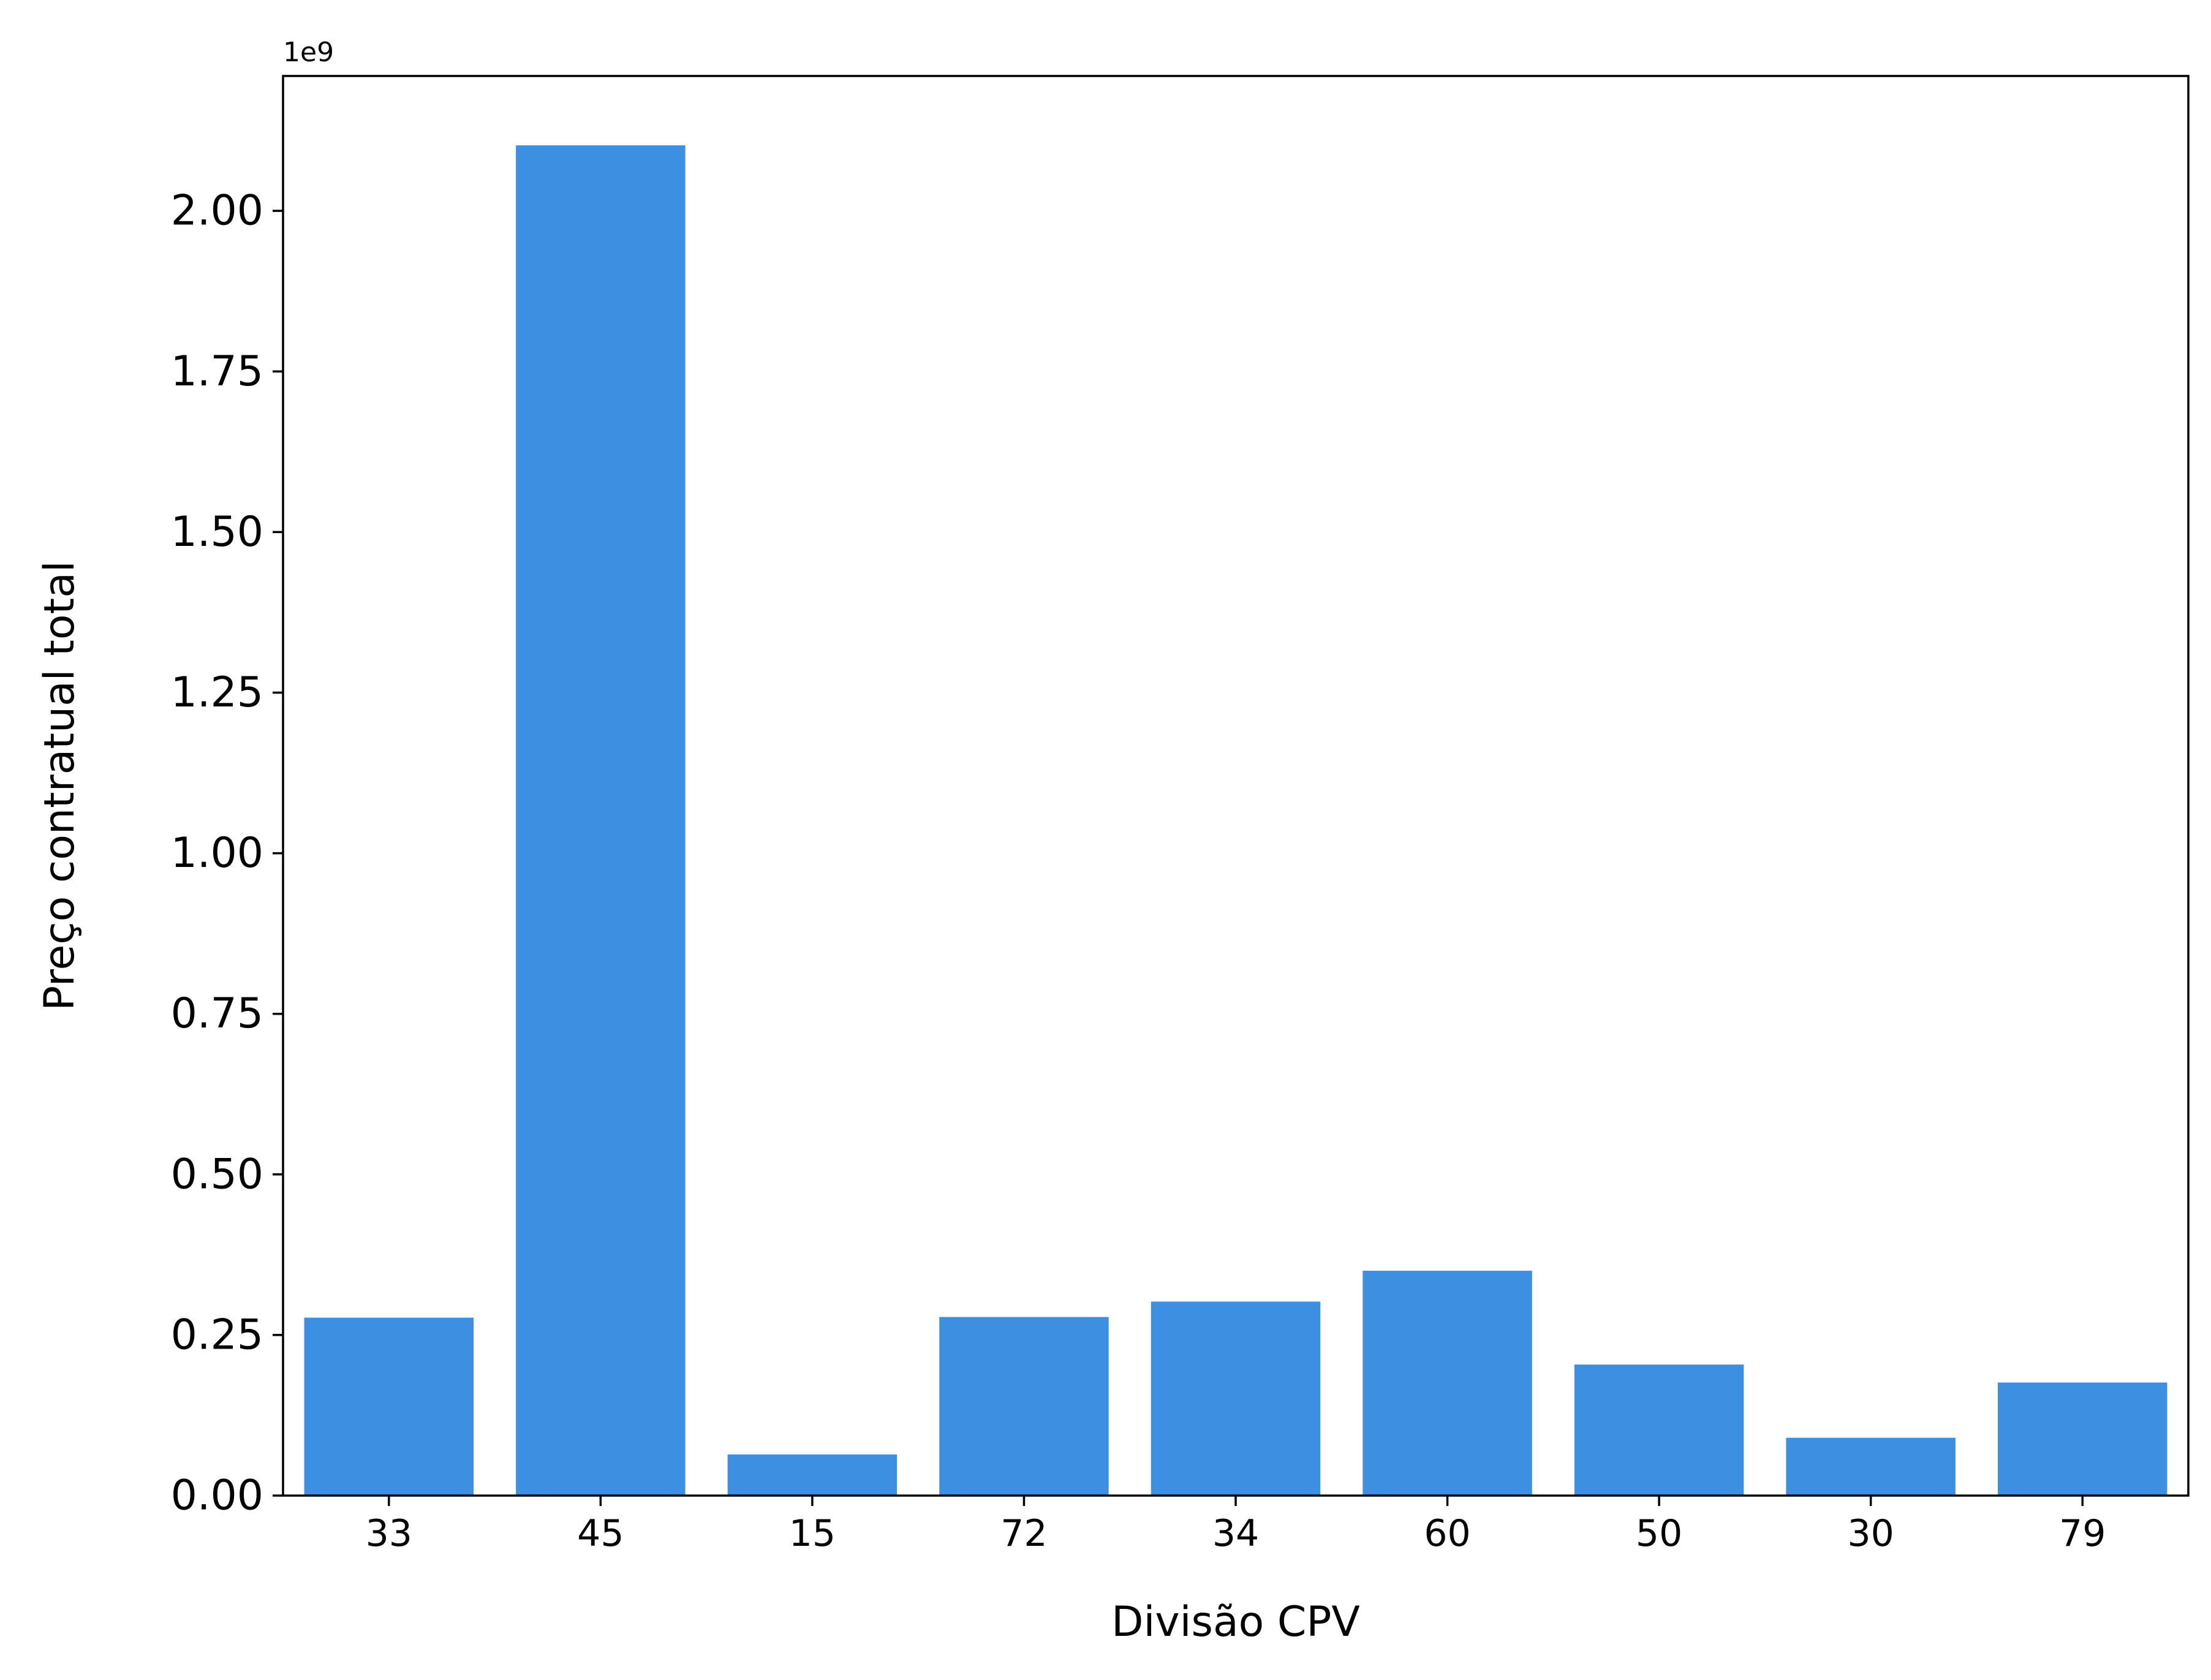  Describe the element at coordinates (1235, 1533) in the screenshot. I see `x-tick-label: 34` at that location.